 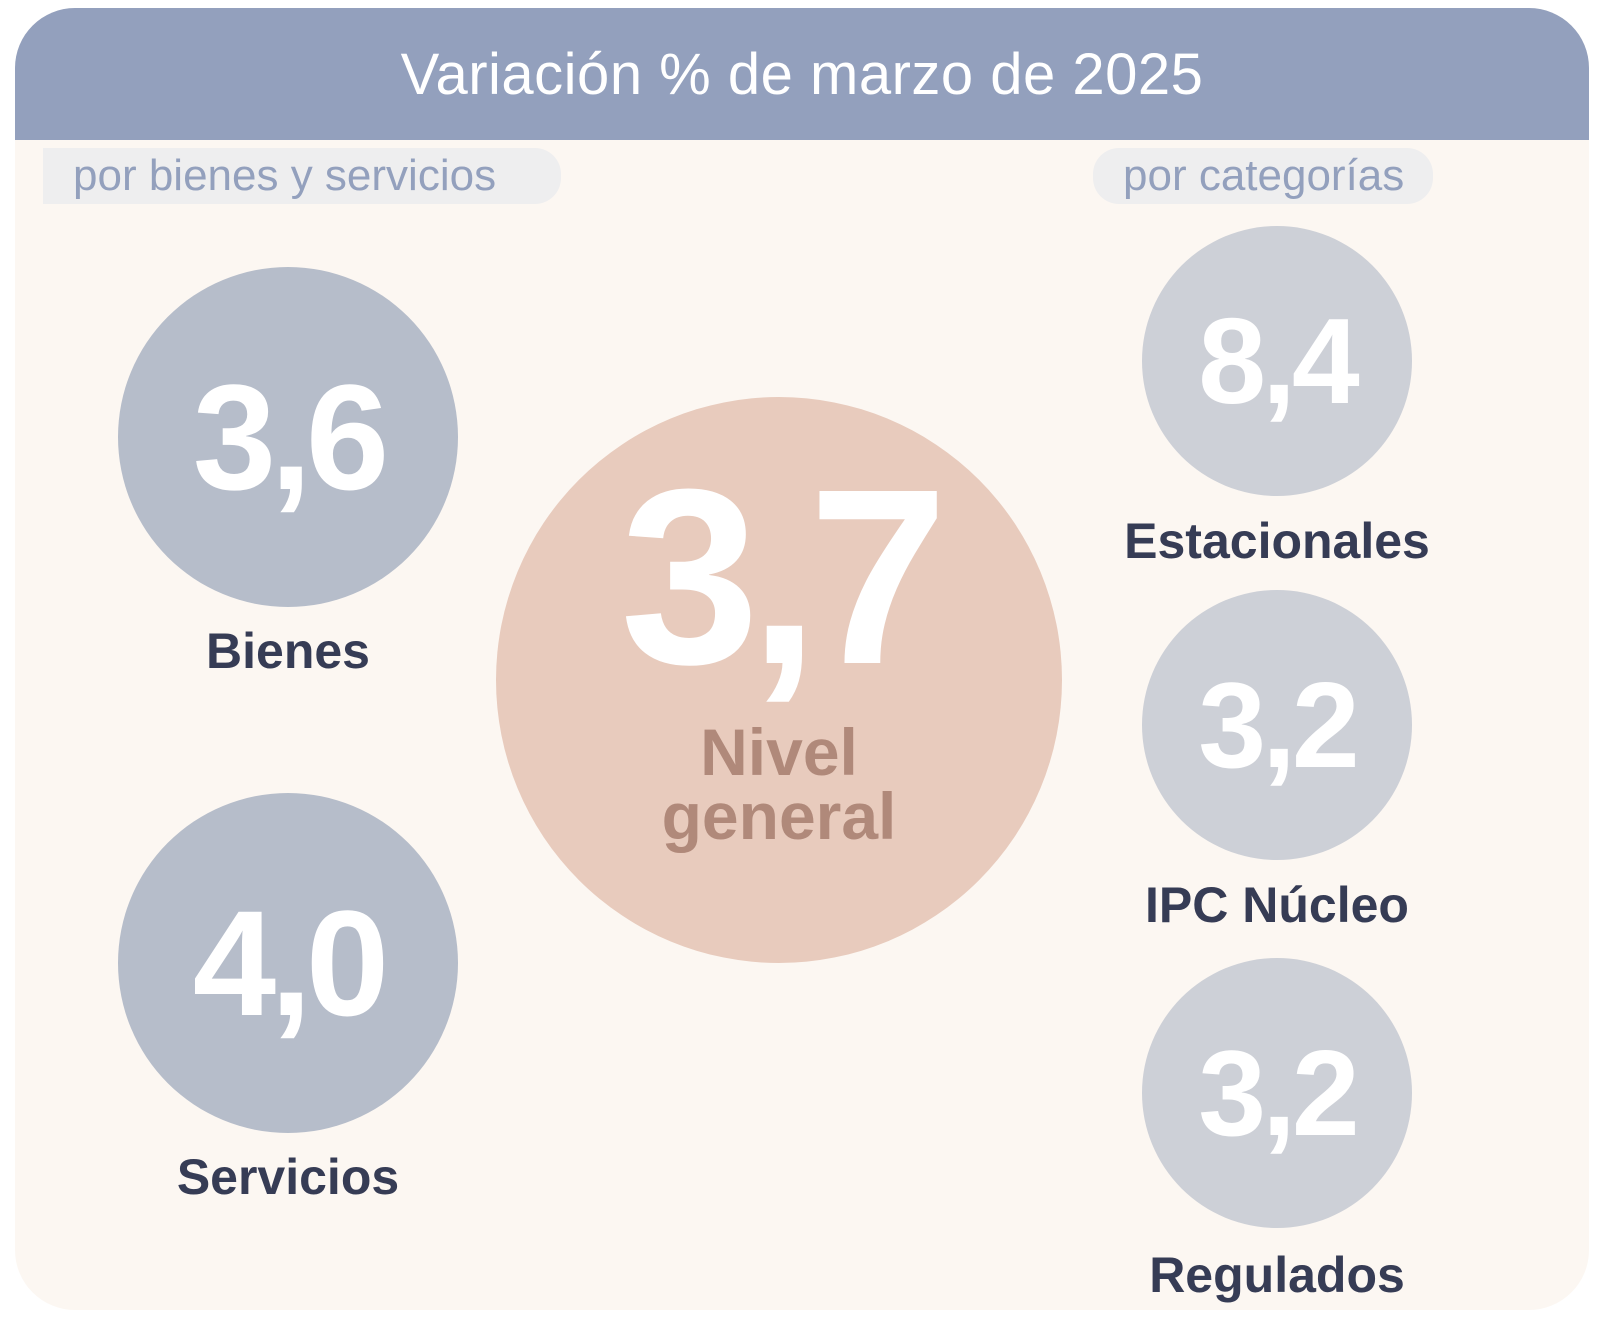 What do you see at coordinates (1277, 905) in the screenshot?
I see `ipc-nucleo-label: IPC Núcleo` at bounding box center [1277, 905].